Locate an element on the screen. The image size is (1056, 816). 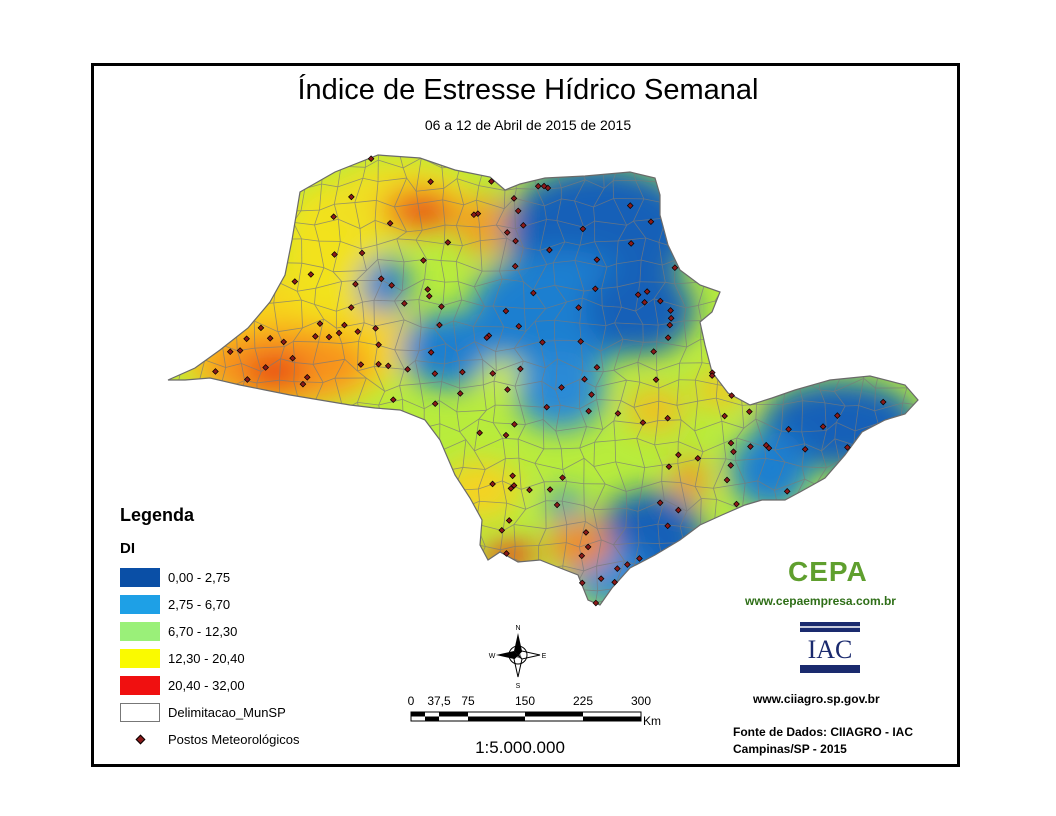
iac-logo: IAC is located at coordinates (830, 650).